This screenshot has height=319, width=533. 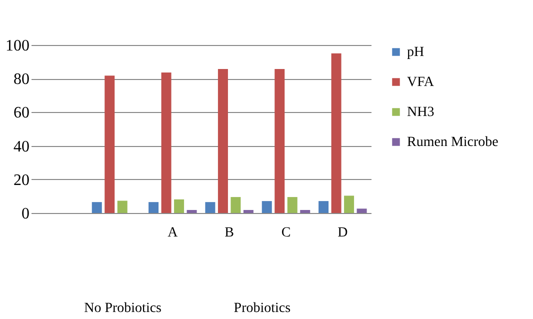 What do you see at coordinates (415, 52) in the screenshot?
I see `legend-label: pH` at bounding box center [415, 52].